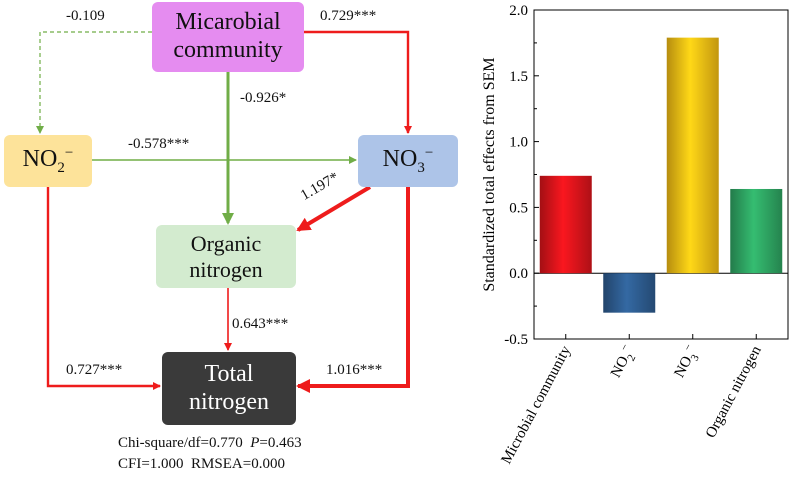 This screenshot has width=800, height=482. I want to click on node-organic-nitrogen: Organic nitrogen, so click(226, 256).